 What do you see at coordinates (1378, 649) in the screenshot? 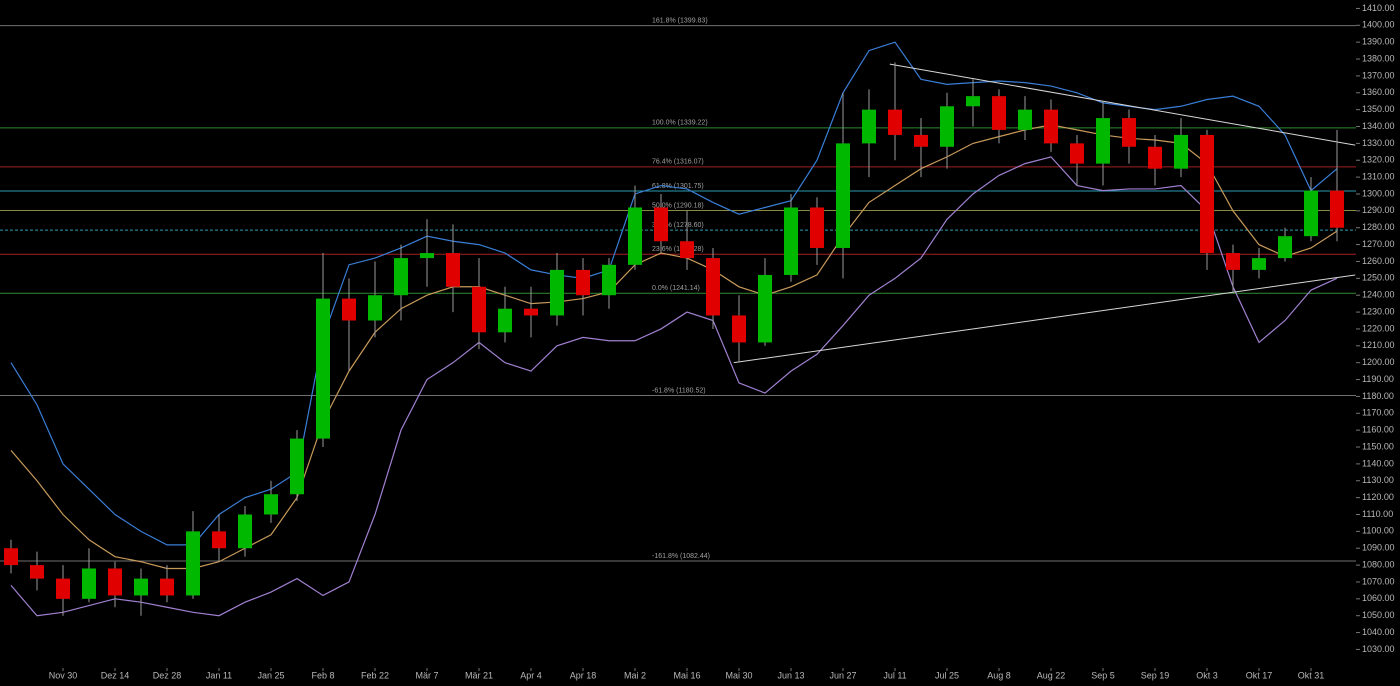
I see `y-tick-label: 1030.00` at bounding box center [1378, 649].